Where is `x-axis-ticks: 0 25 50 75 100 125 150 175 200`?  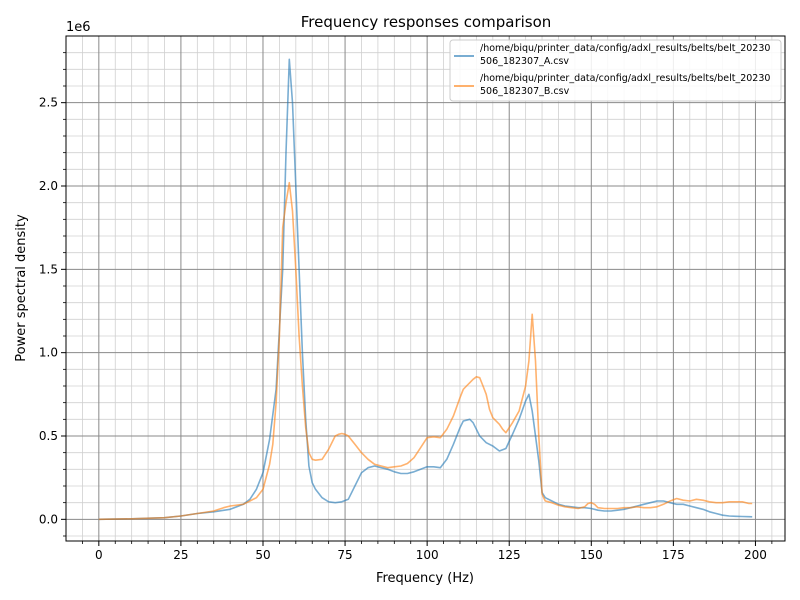
x-axis-ticks: 0 25 50 75 100 125 150 175 200 is located at coordinates (427, 551).